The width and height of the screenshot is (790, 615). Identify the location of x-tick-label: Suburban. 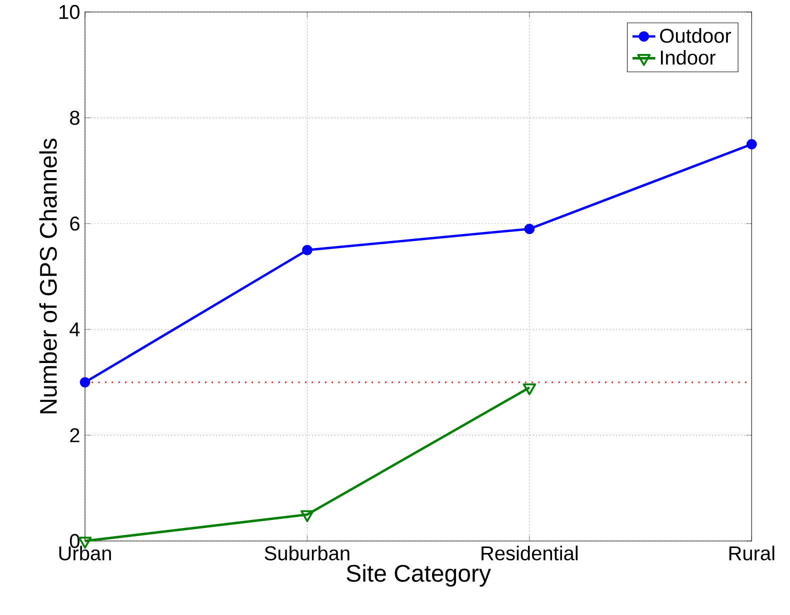
(307, 553).